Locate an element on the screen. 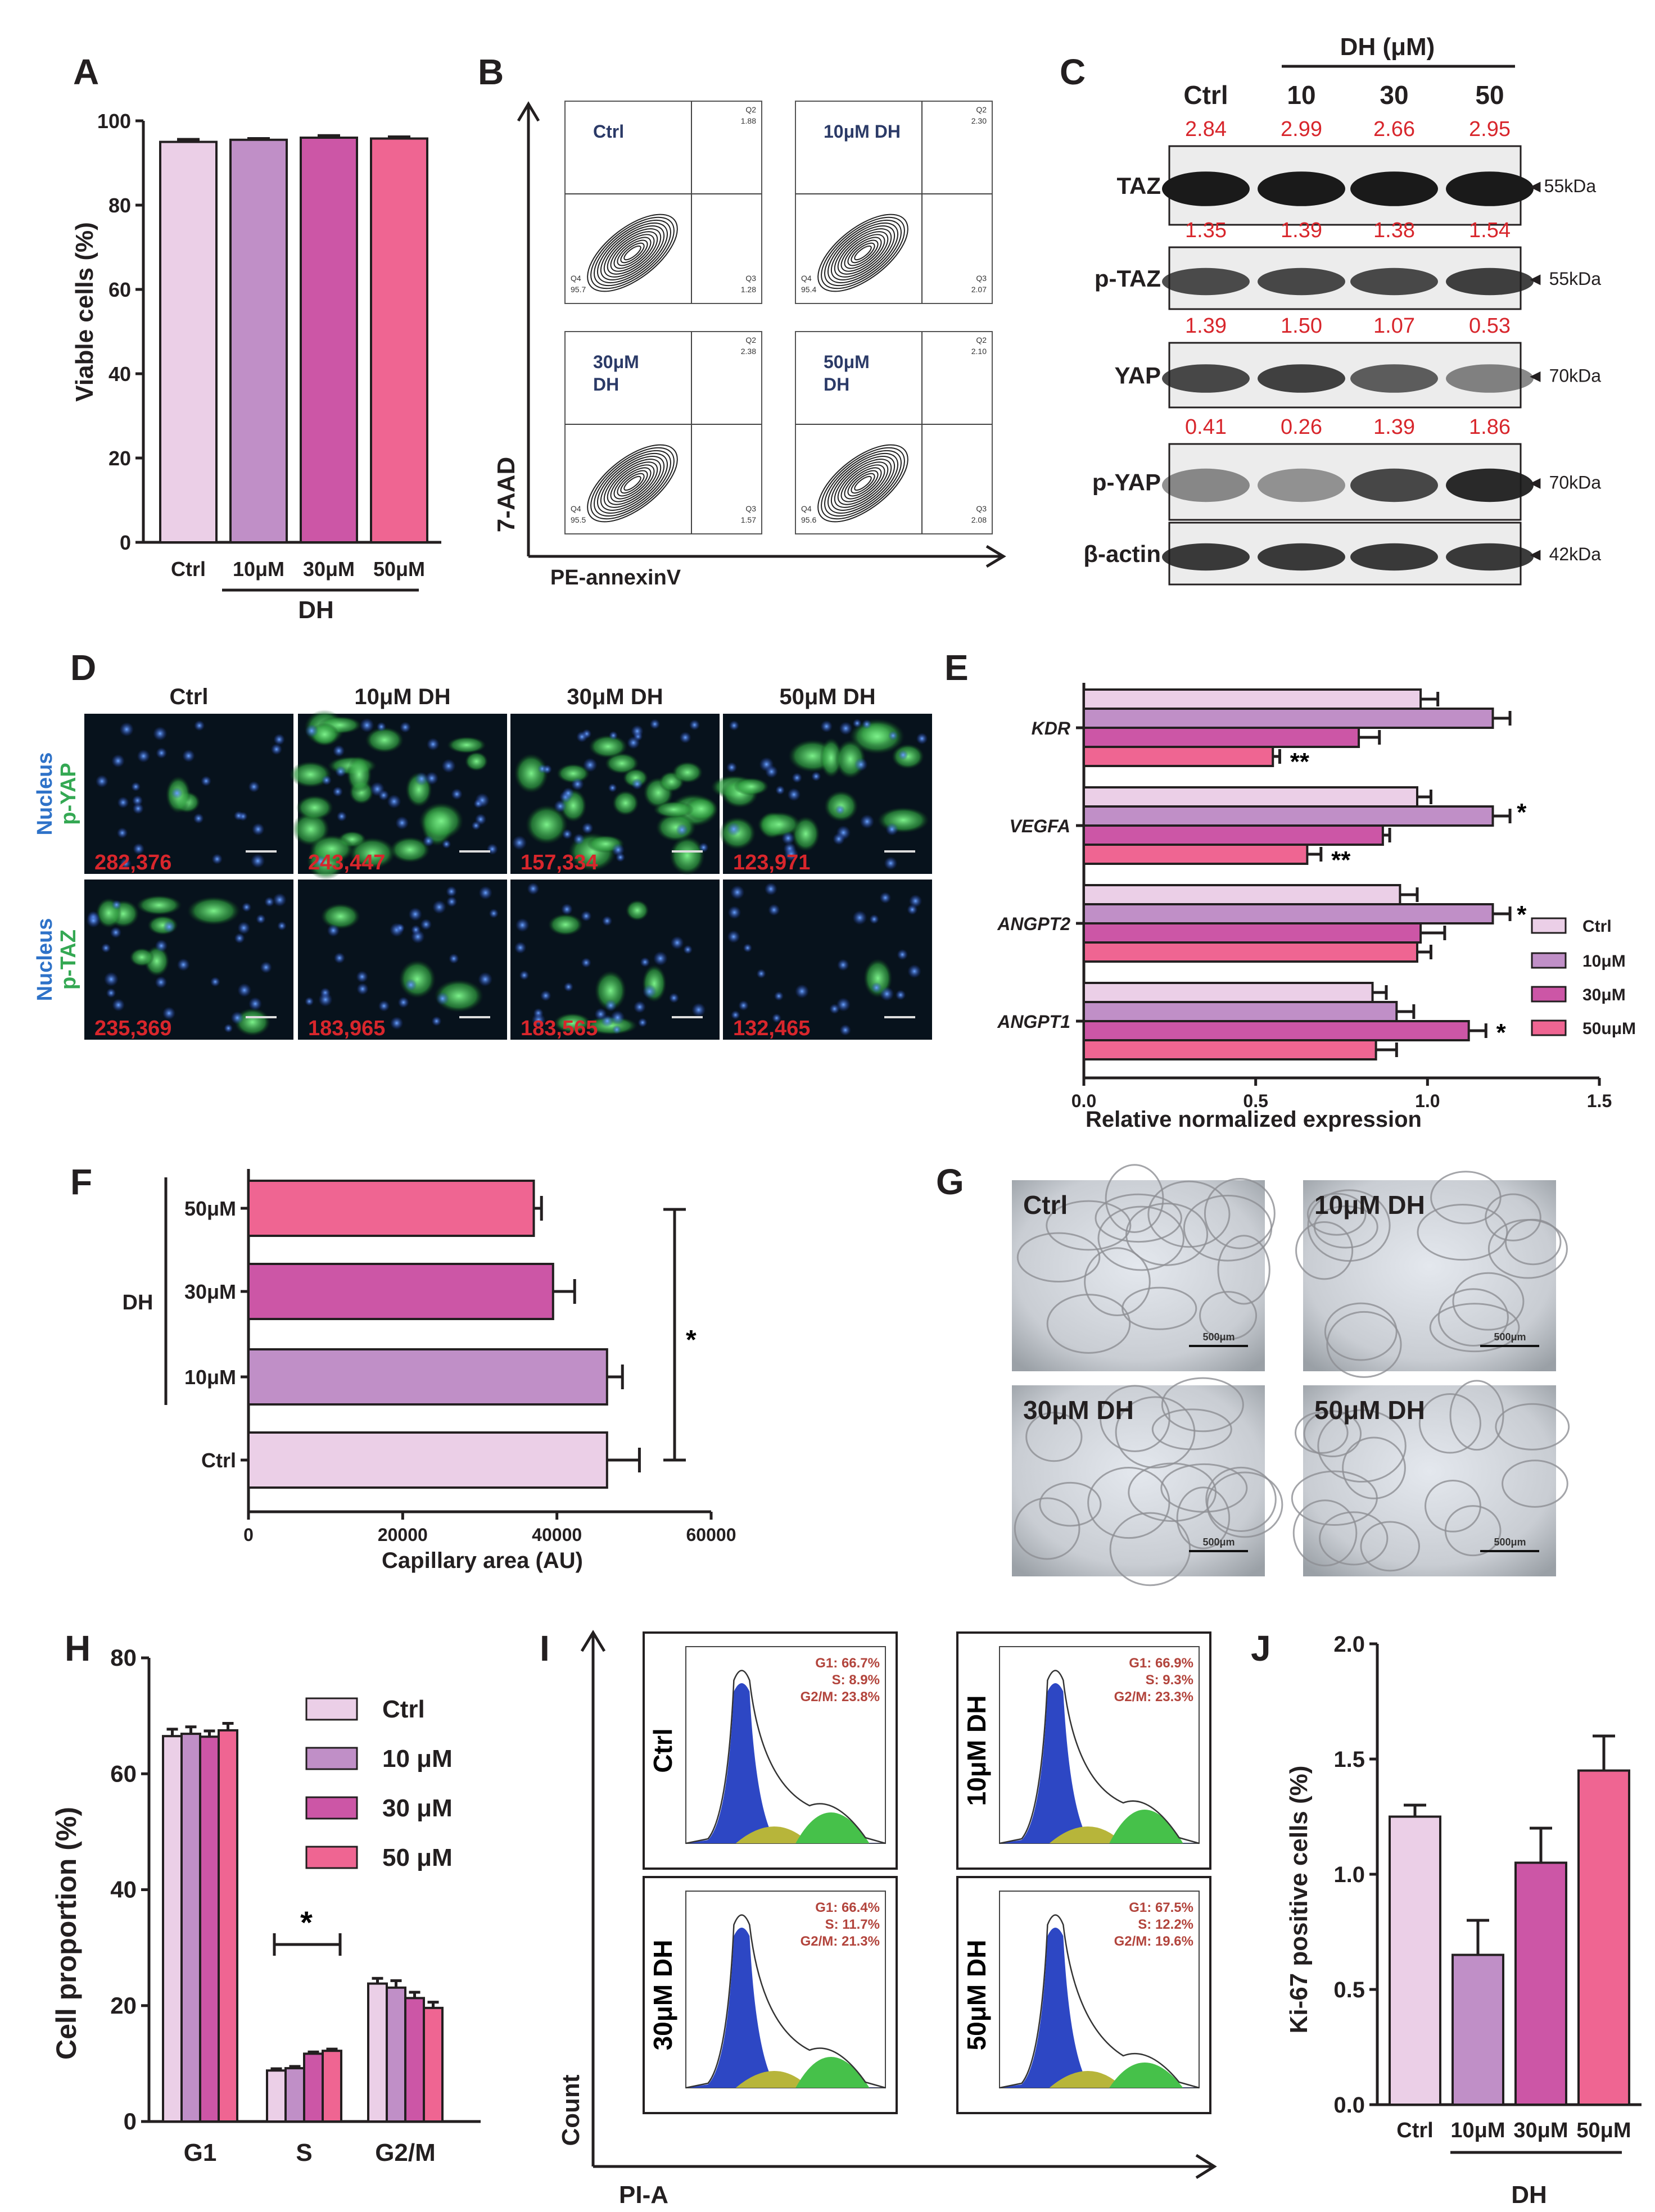 This screenshot has width=1655, height=2212. h-error-bar is located at coordinates (332, 2049).